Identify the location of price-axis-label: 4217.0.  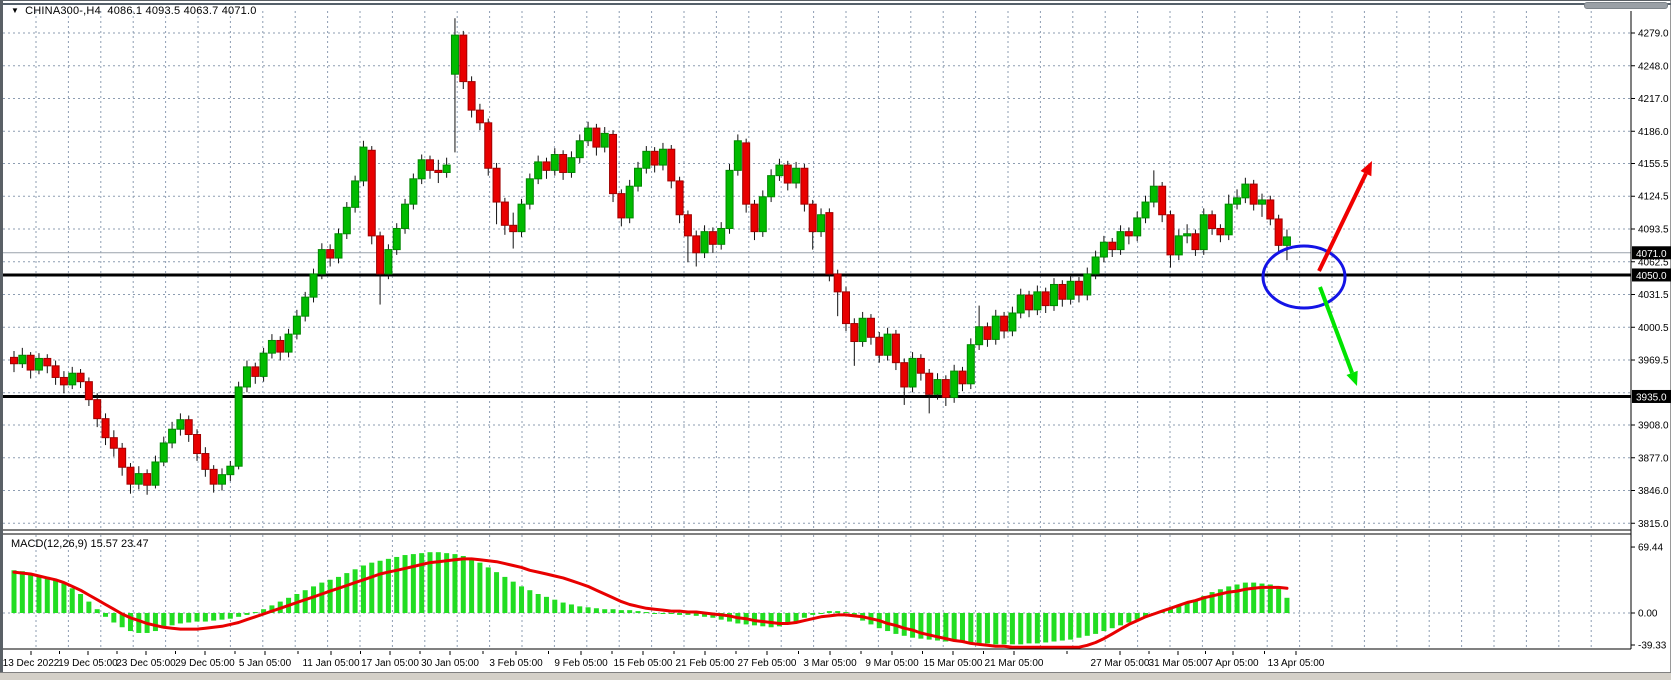
(1653, 99).